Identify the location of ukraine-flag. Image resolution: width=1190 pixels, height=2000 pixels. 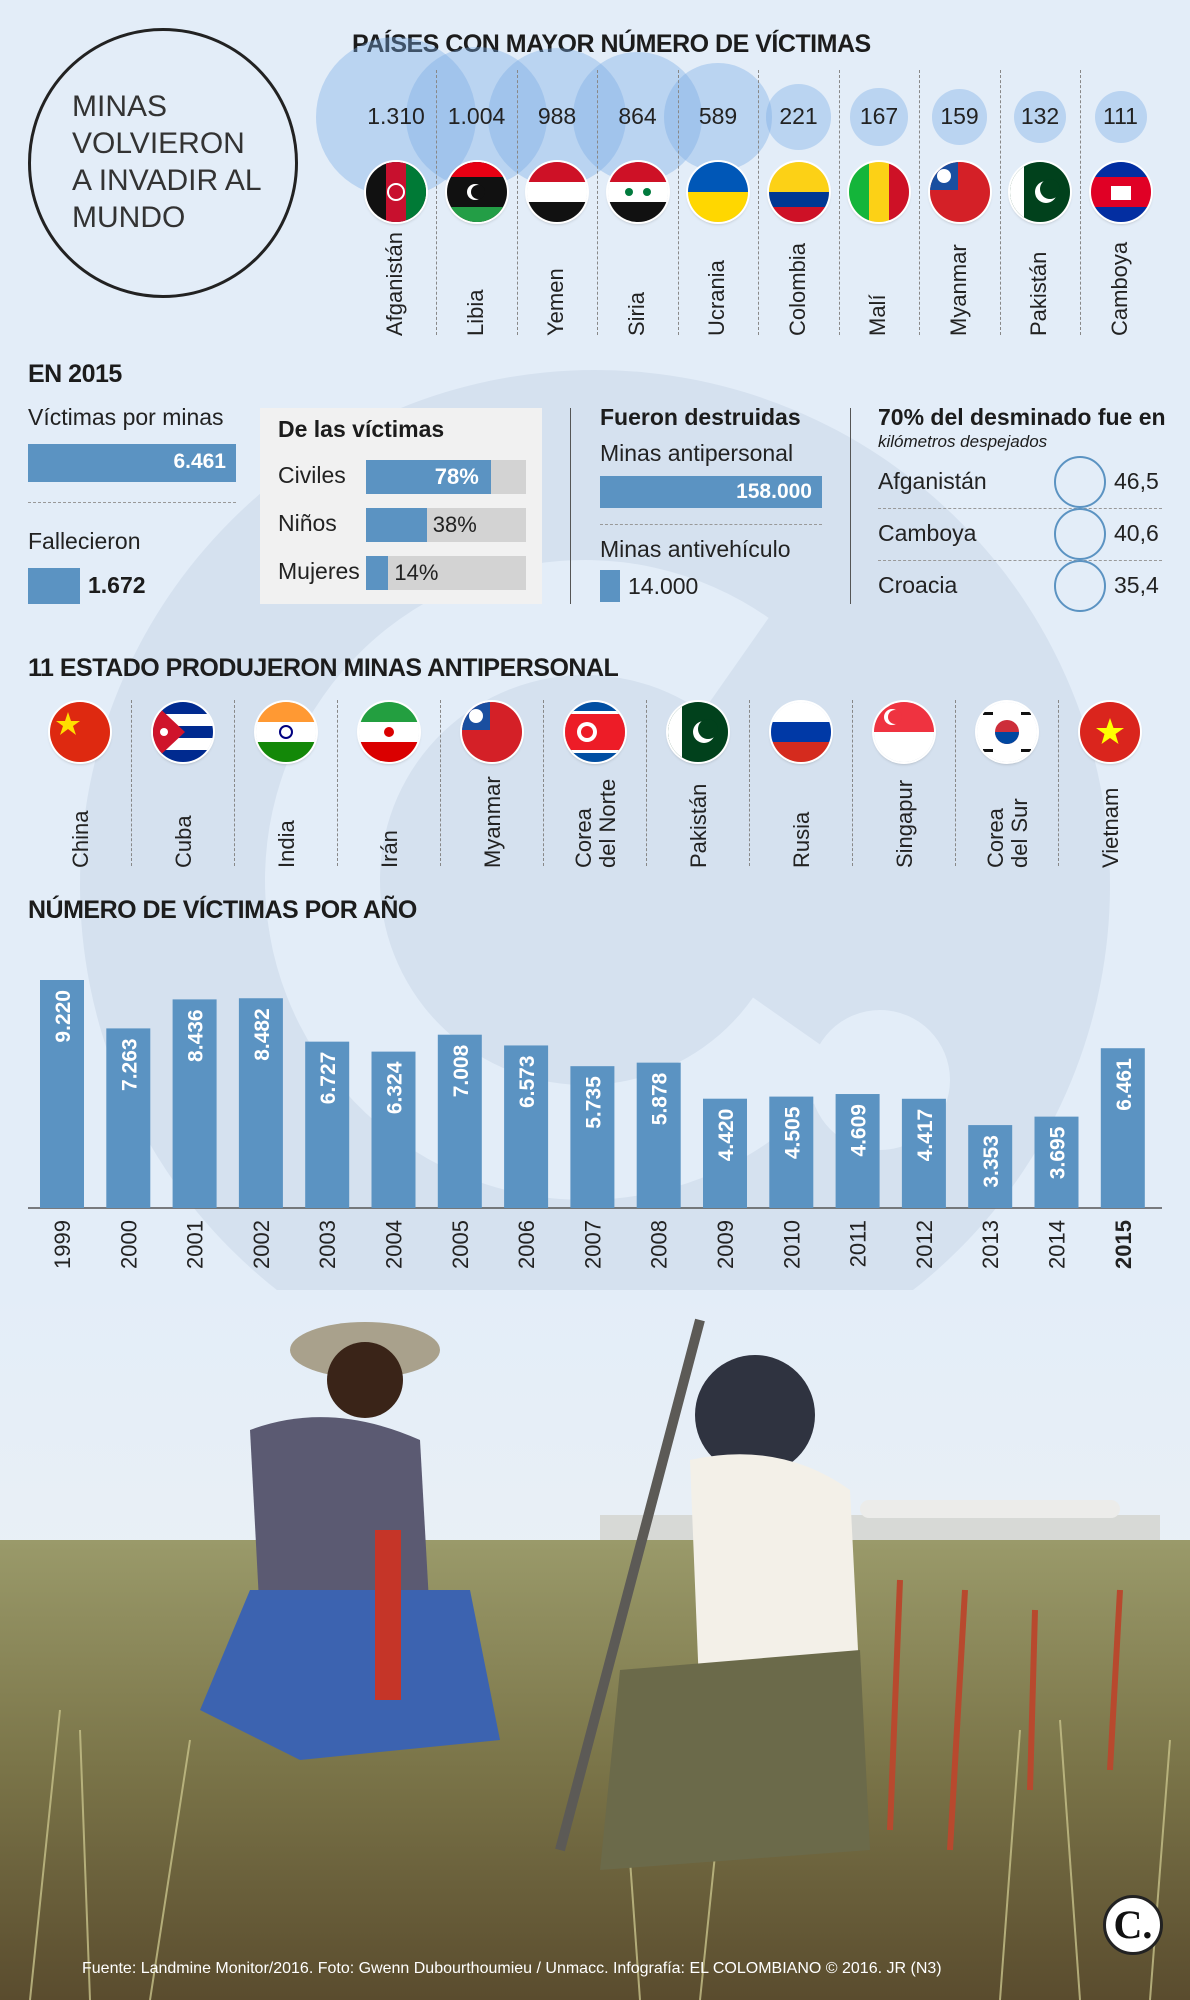
(718, 192).